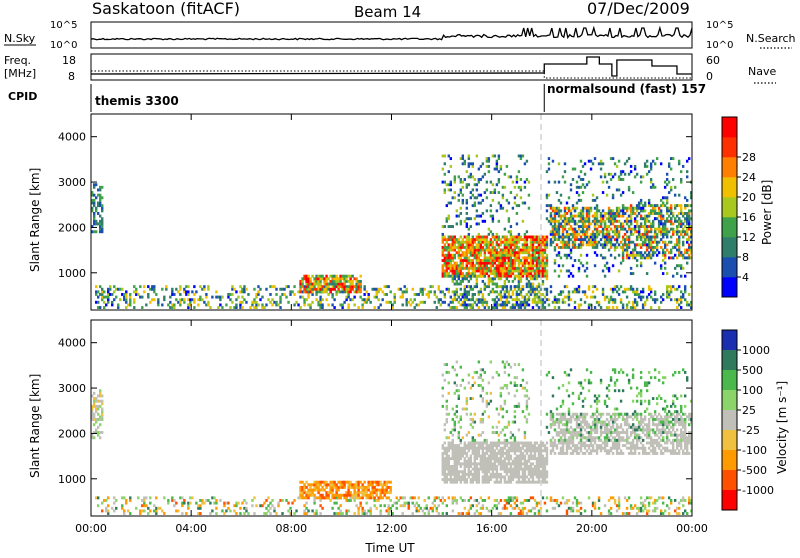  I want to click on nave-tick-top: 60, so click(713, 60).